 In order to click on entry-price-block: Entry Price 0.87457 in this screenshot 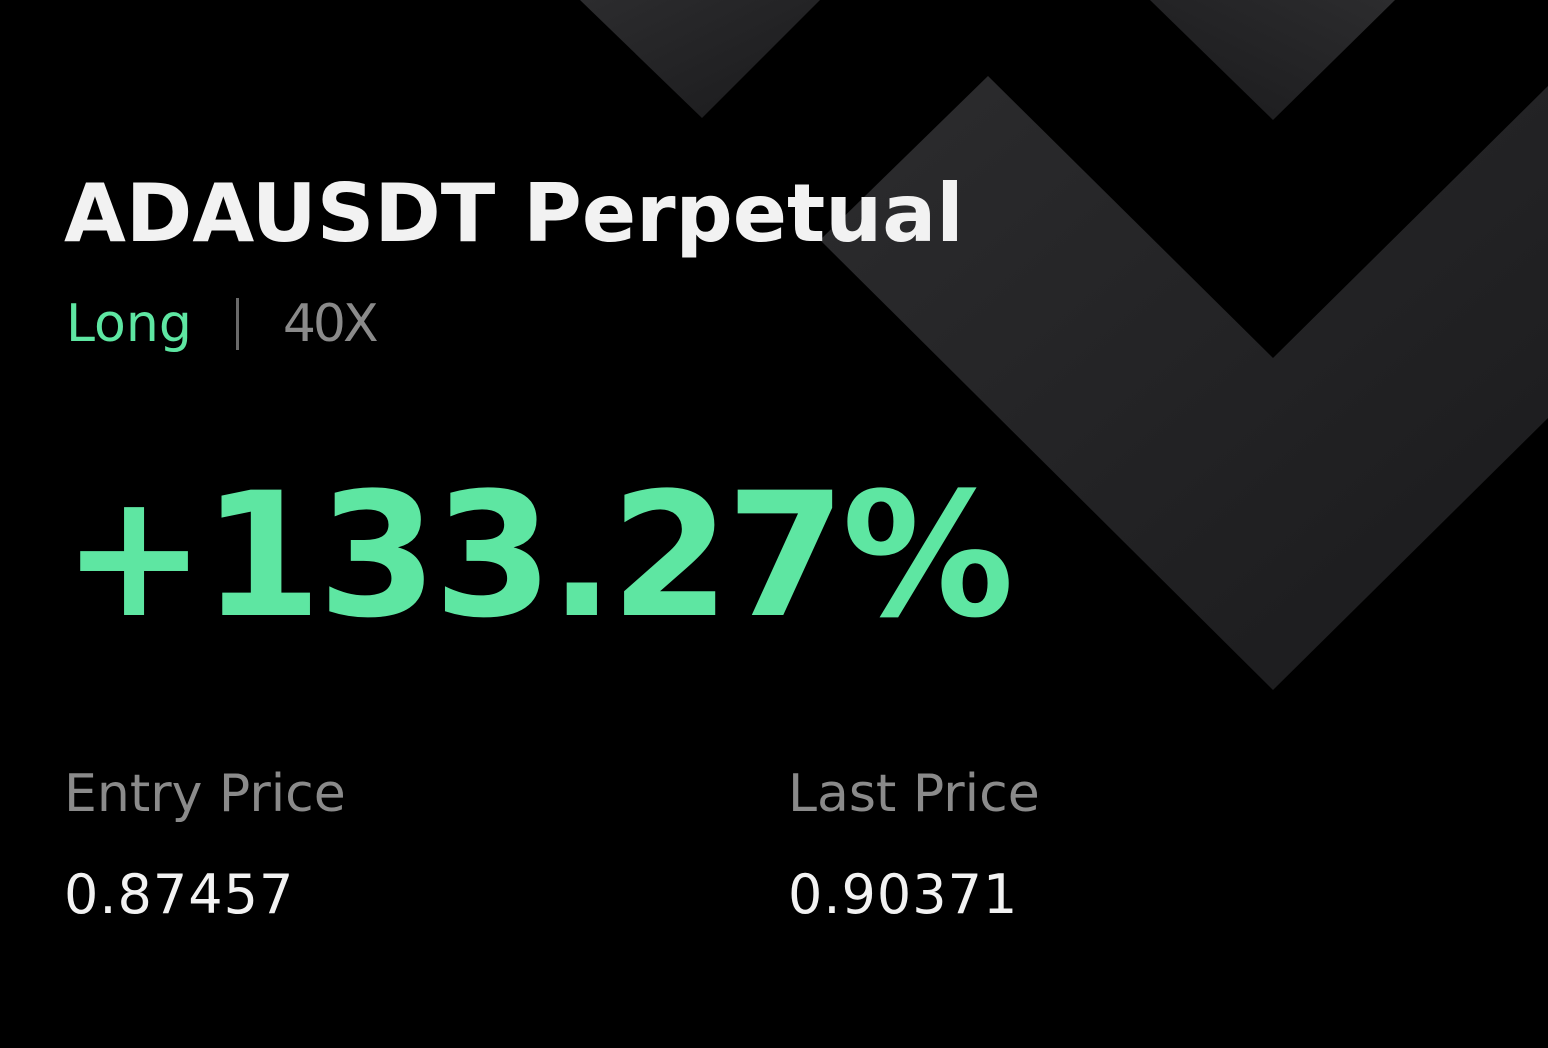, I will do `click(205, 845)`.